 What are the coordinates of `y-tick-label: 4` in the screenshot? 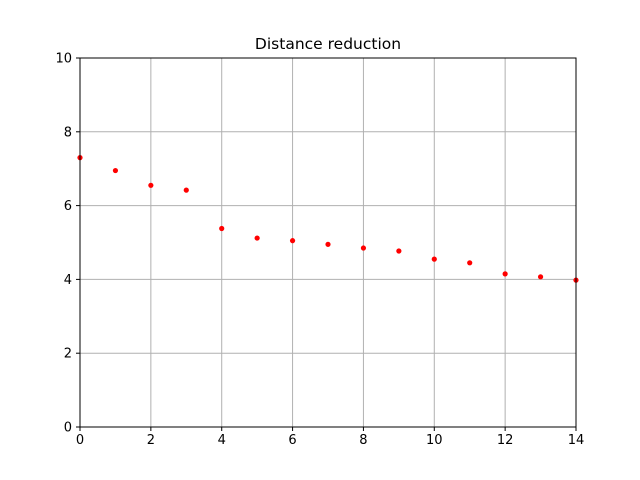 It's located at (68, 280).